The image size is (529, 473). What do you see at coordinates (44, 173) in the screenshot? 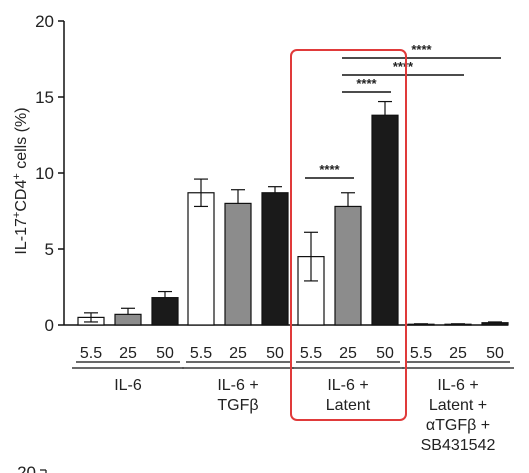
I see `y-tick-label: 10` at bounding box center [44, 173].